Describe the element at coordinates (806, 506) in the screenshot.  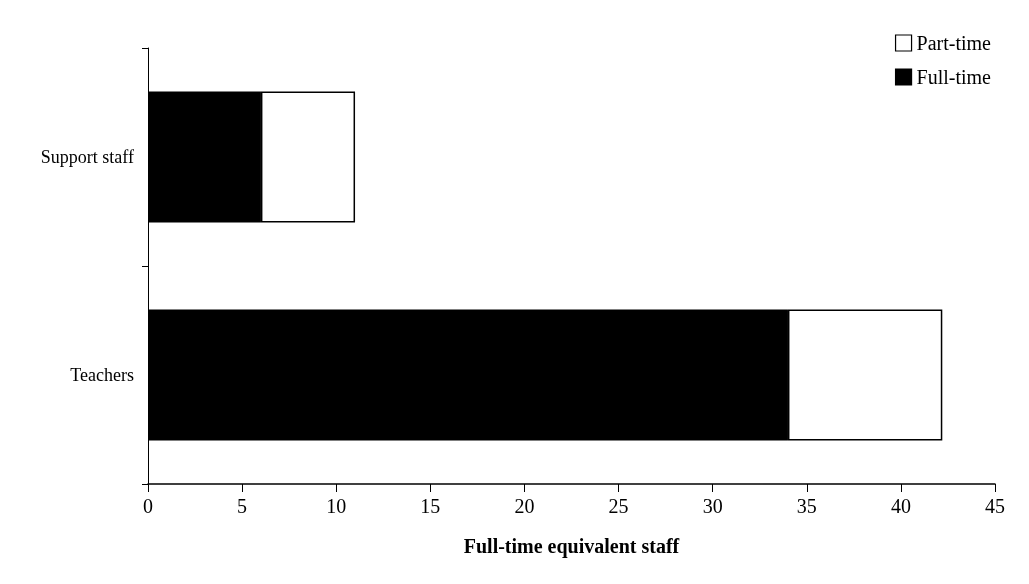
I see `x-tick-label: 35` at that location.